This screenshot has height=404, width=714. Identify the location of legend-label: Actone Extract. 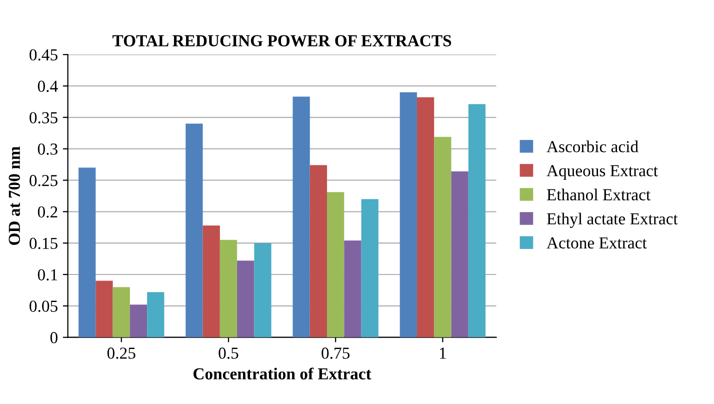
(596, 243).